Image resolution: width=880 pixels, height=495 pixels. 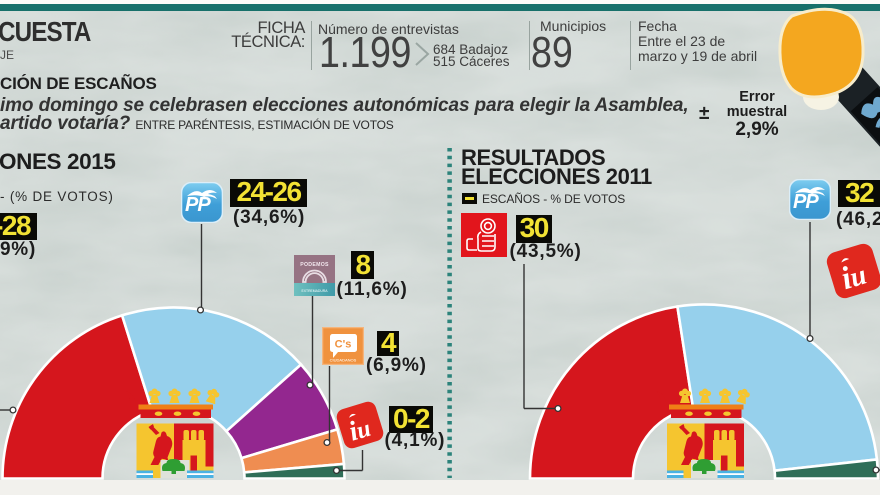 I want to click on svg-text: PODEMOS, so click(x=314, y=265).